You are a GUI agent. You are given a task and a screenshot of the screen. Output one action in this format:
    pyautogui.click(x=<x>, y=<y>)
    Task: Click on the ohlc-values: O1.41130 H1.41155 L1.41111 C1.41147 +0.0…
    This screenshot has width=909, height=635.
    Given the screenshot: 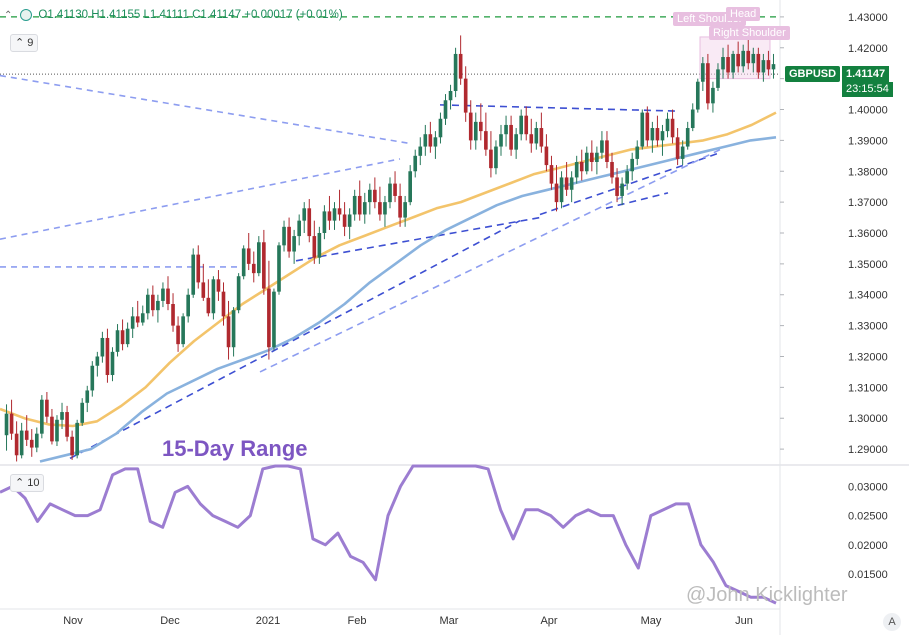 What is the action you would take?
    pyautogui.click(x=190, y=15)
    